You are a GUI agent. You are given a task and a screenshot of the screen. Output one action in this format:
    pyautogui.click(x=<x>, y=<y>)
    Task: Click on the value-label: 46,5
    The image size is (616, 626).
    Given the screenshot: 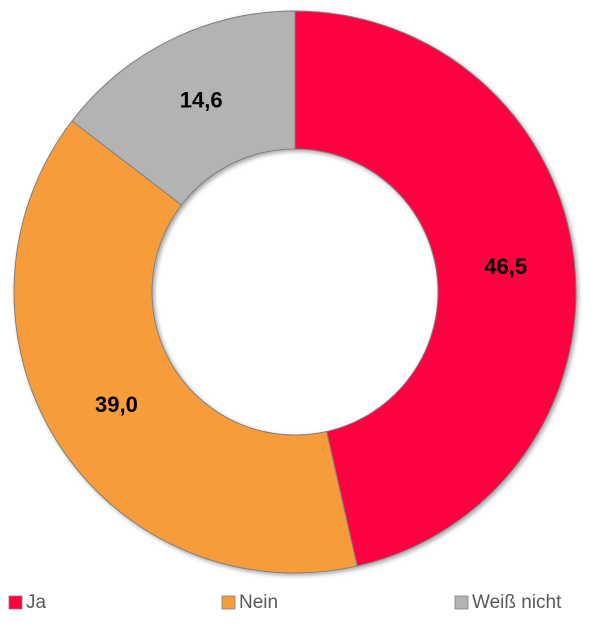 What is the action you would take?
    pyautogui.click(x=505, y=266)
    